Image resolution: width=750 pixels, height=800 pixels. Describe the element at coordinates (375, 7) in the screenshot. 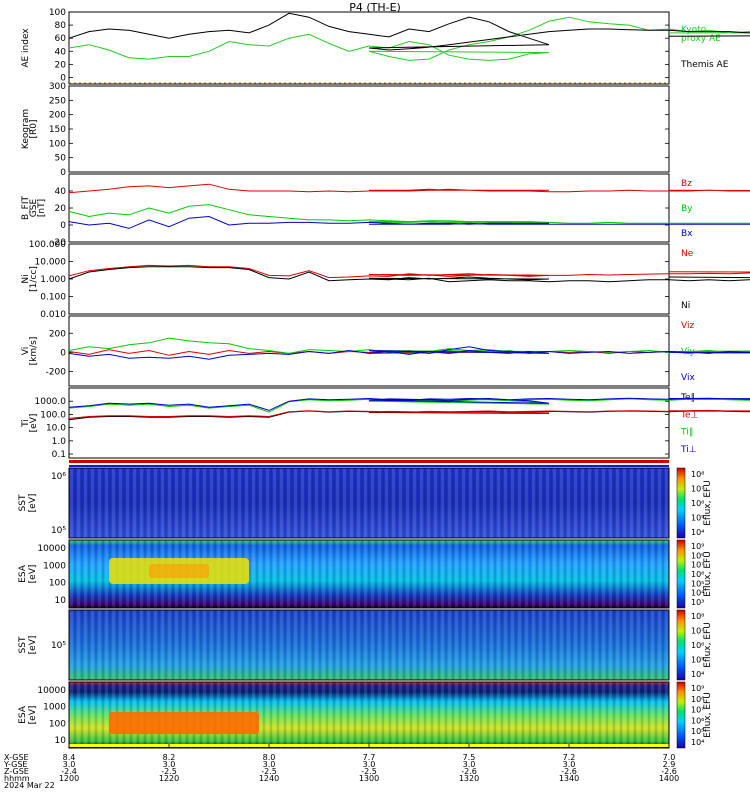

I see `figure-title: P4 (TH-E)` at that location.